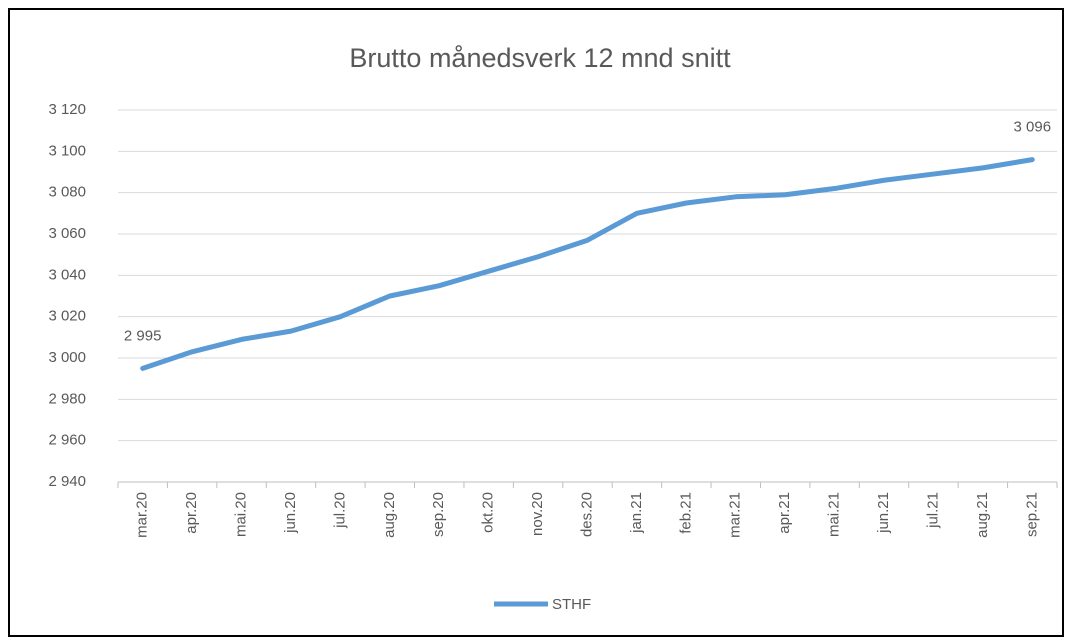 Image resolution: width=1072 pixels, height=644 pixels. Describe the element at coordinates (389, 515) in the screenshot. I see `x-tick-label: aug.20` at that location.